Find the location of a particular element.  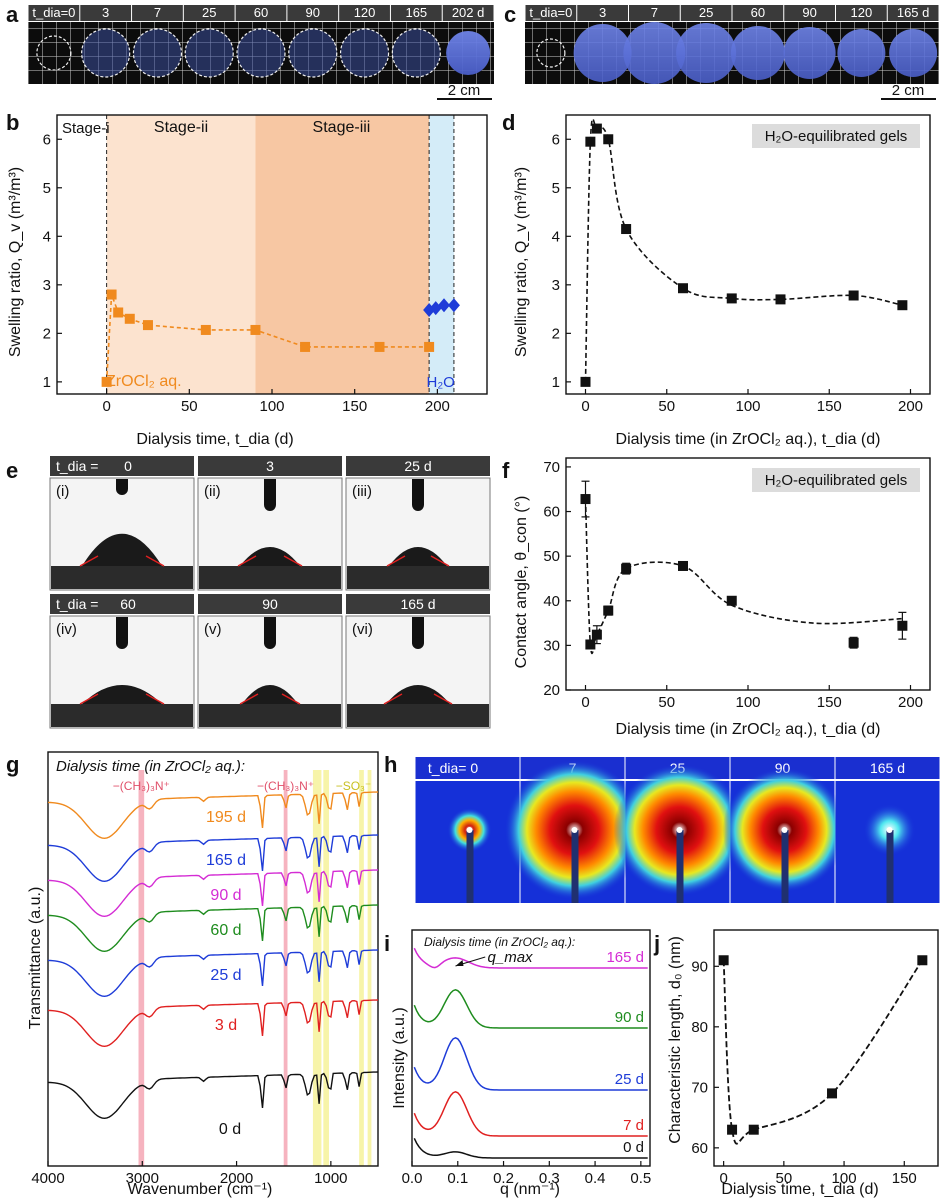

qmax-annotation: q_max is located at coordinates (511, 957).